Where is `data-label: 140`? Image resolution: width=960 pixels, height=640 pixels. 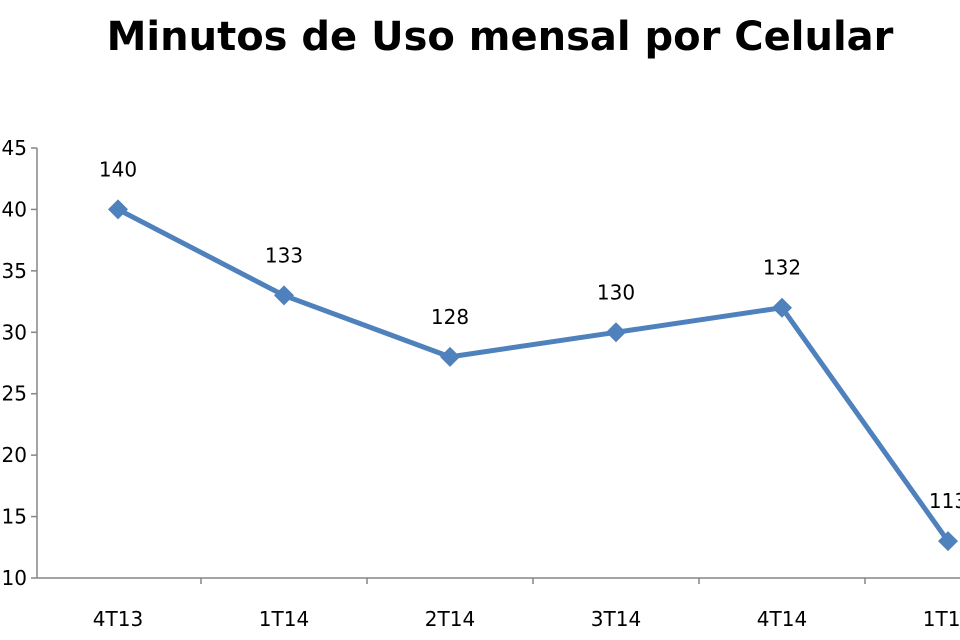 data-label: 140 is located at coordinates (118, 169).